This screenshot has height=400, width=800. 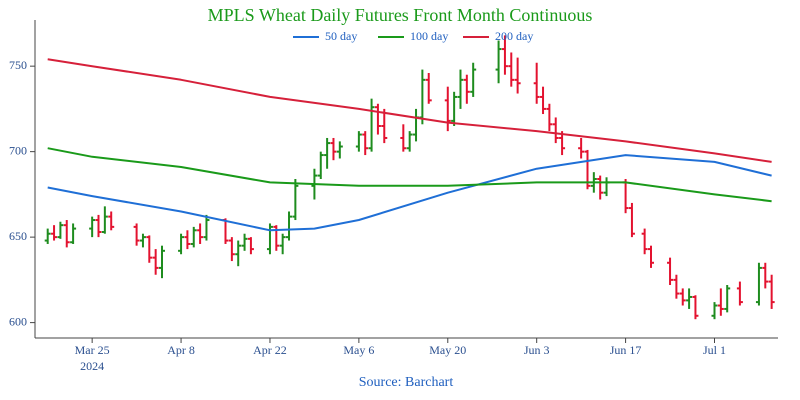 I want to click on y-tick-label: 750, so click(x=18, y=65).